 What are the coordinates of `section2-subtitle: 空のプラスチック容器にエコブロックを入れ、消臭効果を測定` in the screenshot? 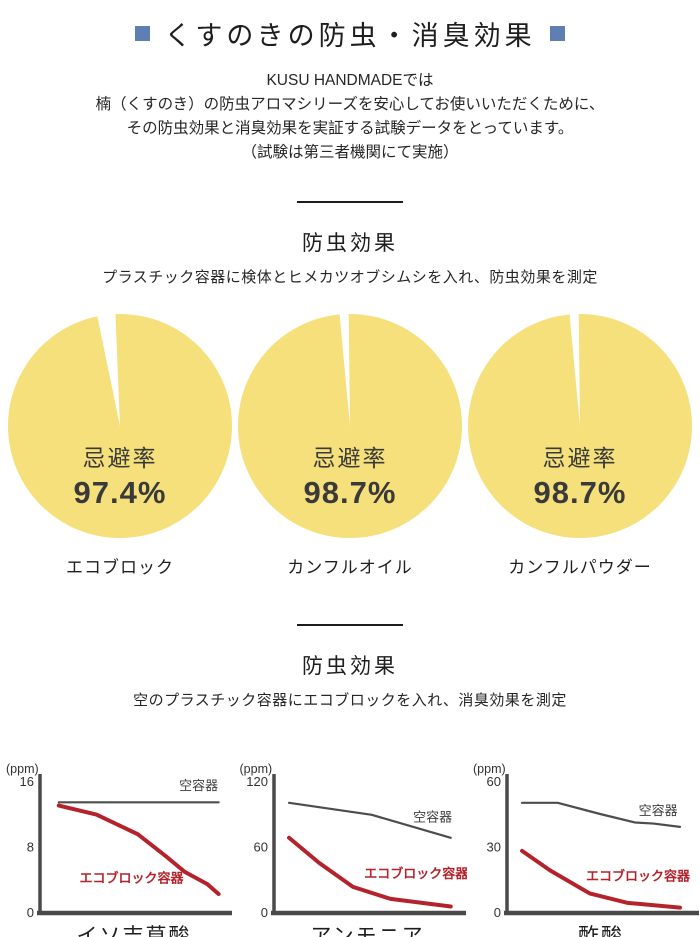 It's located at (350, 700).